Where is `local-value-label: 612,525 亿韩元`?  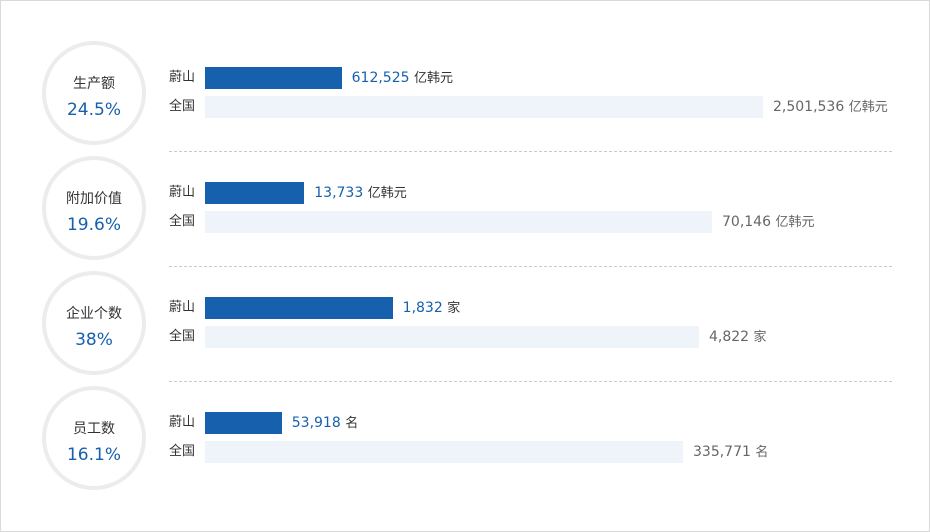 local-value-label: 612,525 亿韩元 is located at coordinates (402, 78).